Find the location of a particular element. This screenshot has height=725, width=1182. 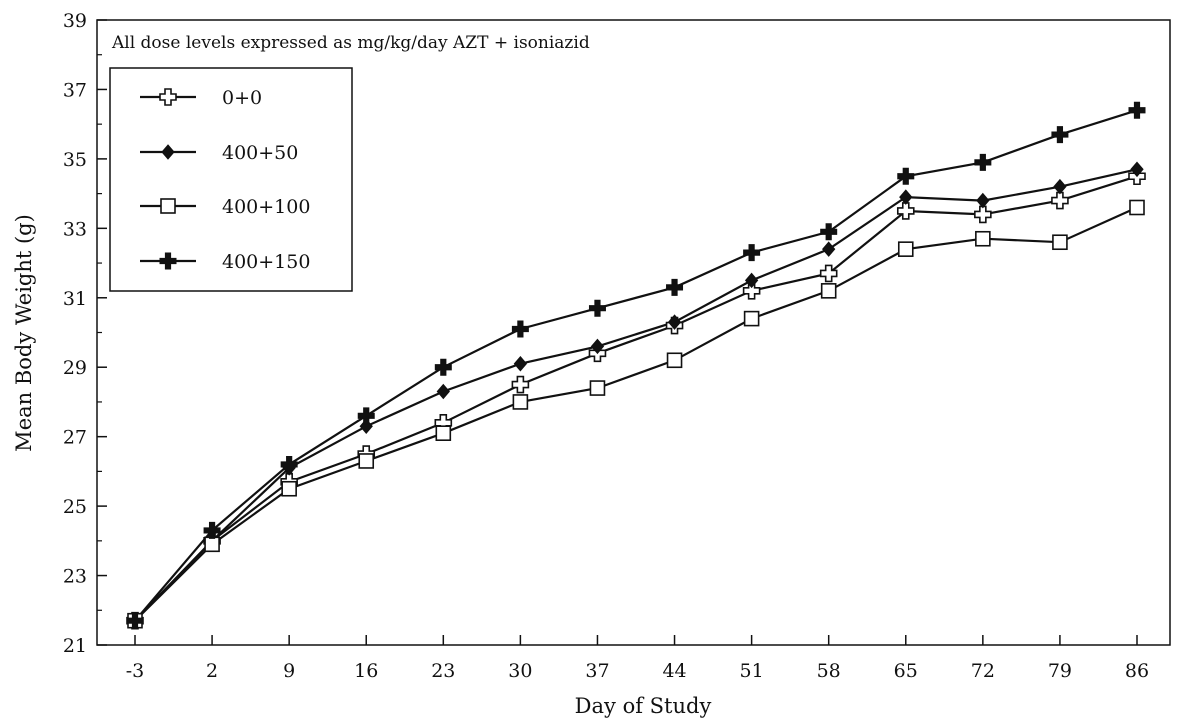

legend-marker-400+100 is located at coordinates (168, 206).